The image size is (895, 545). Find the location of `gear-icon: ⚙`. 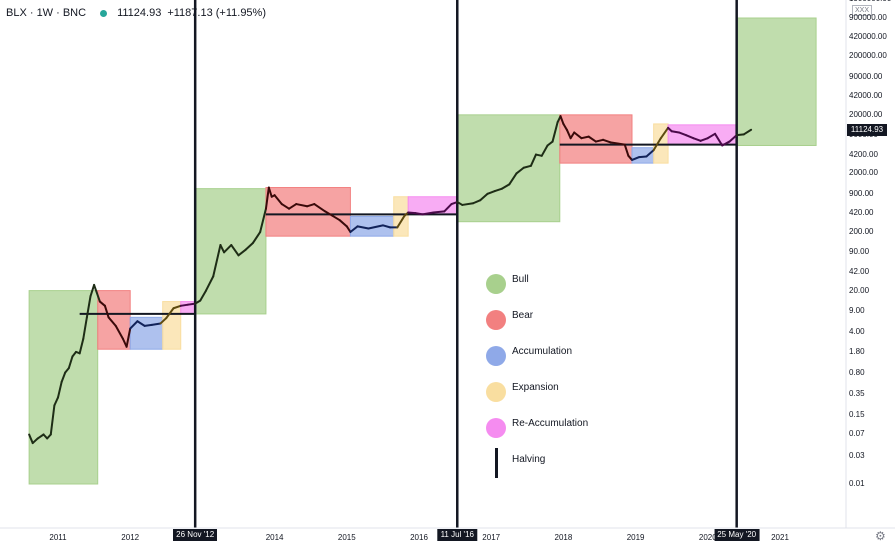

gear-icon: ⚙ is located at coordinates (880, 536).